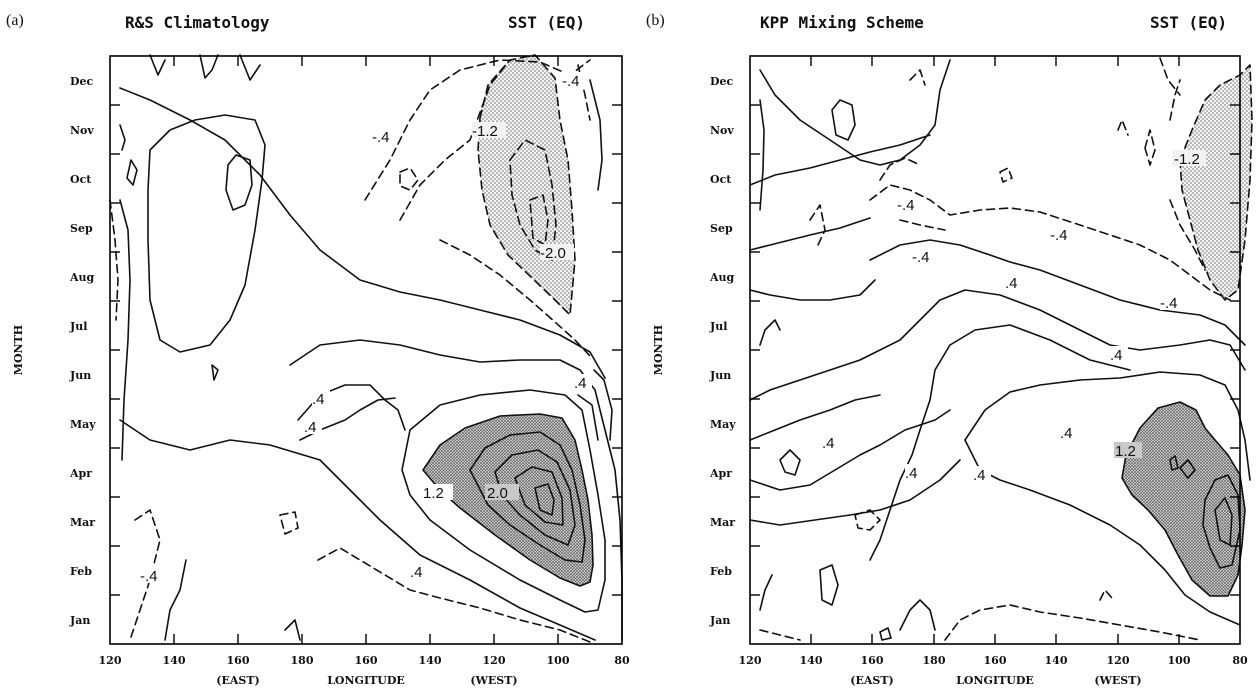 The width and height of the screenshot is (1257, 694). I want to click on panel-a-xtick-140w: 140, so click(430, 660).